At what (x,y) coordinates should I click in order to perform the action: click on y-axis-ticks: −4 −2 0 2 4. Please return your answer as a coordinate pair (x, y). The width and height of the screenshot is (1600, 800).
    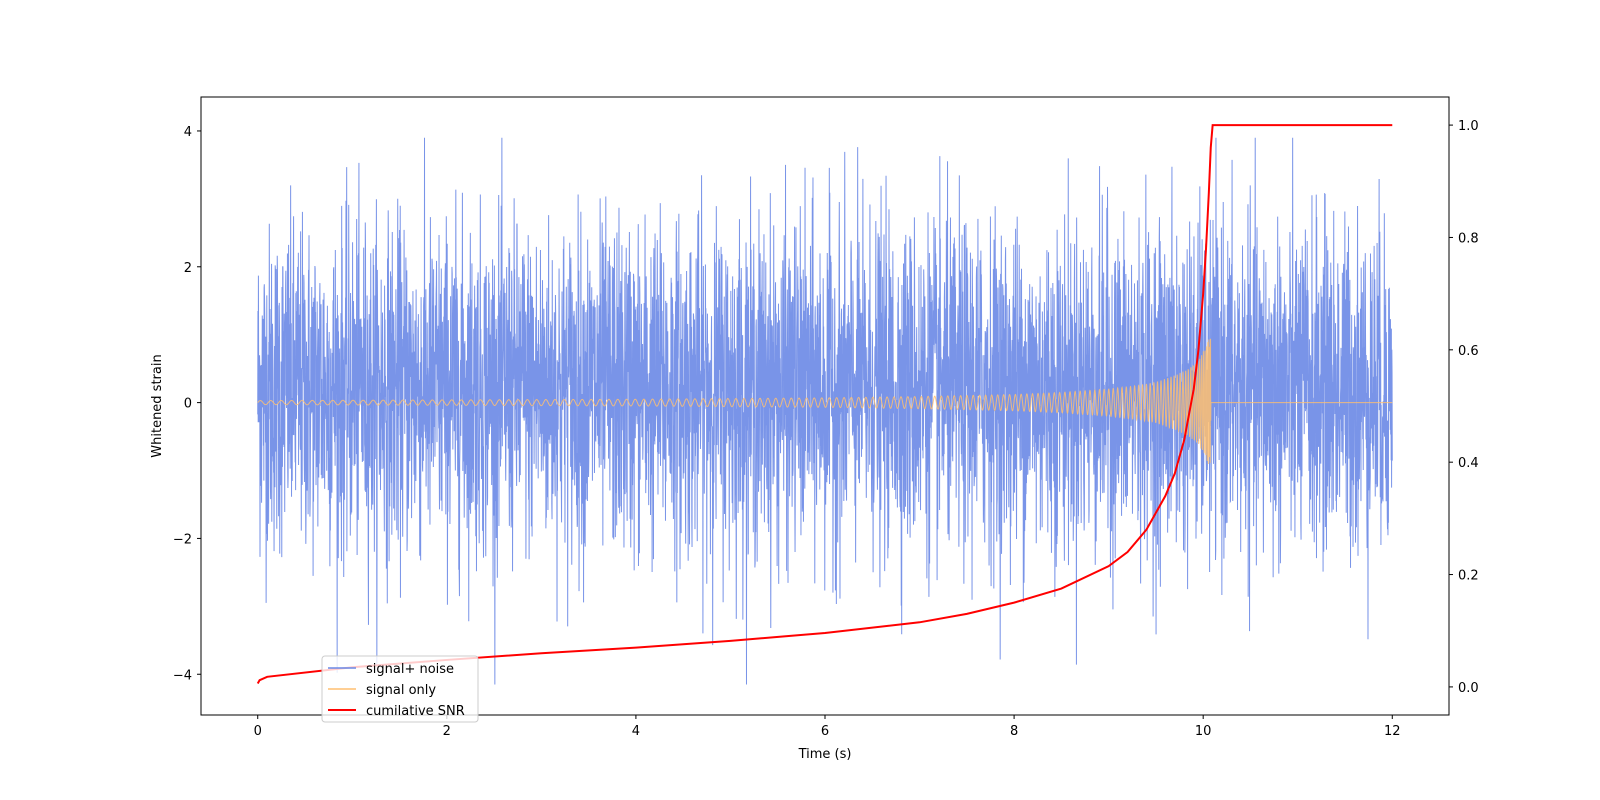
    Looking at the image, I should click on (187, 404).